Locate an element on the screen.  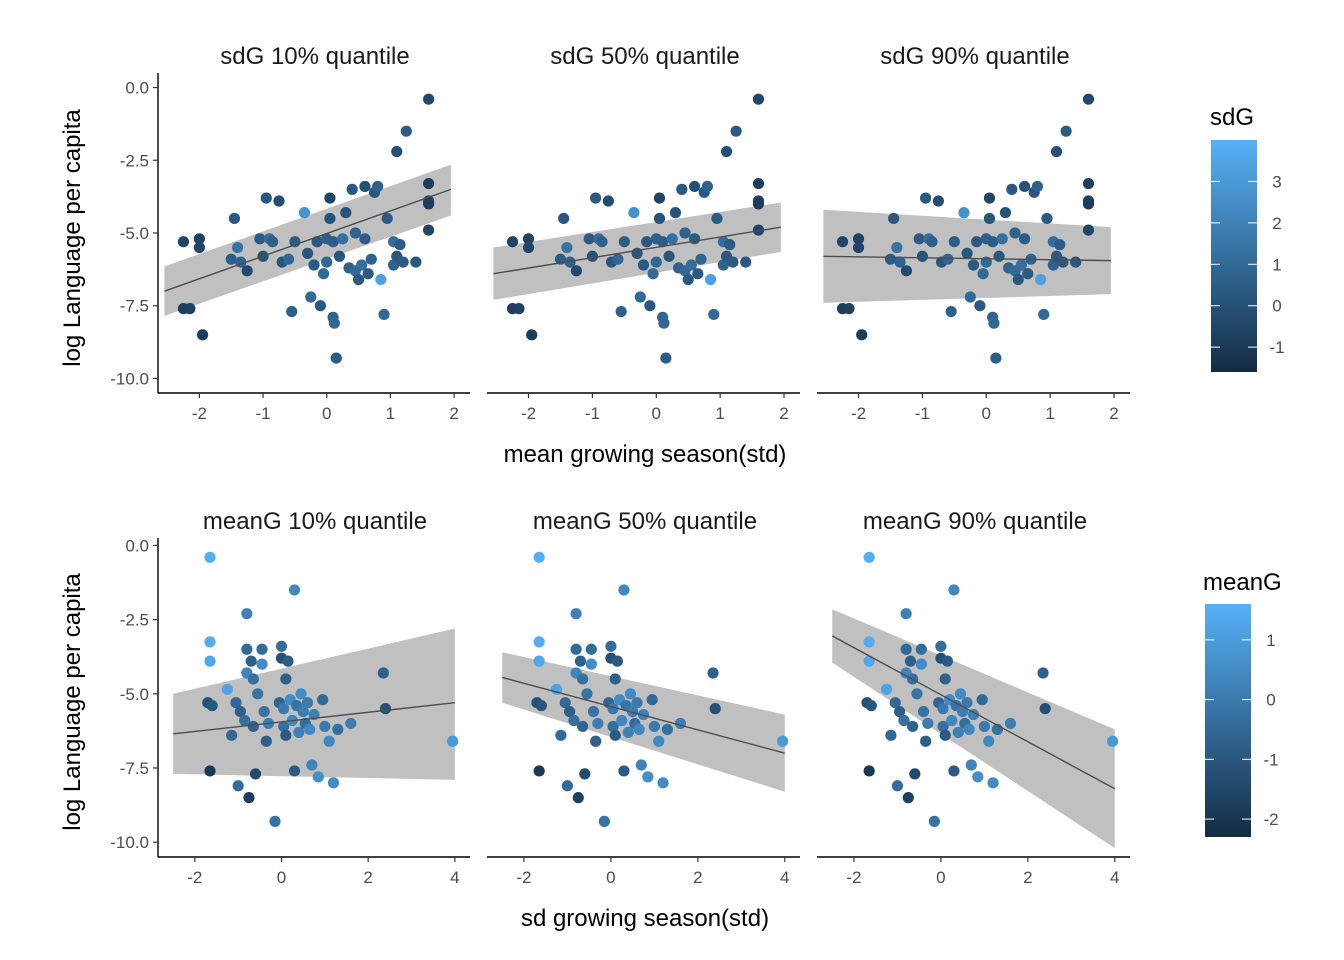
x-tick-label: 2 is located at coordinates (367, 877).